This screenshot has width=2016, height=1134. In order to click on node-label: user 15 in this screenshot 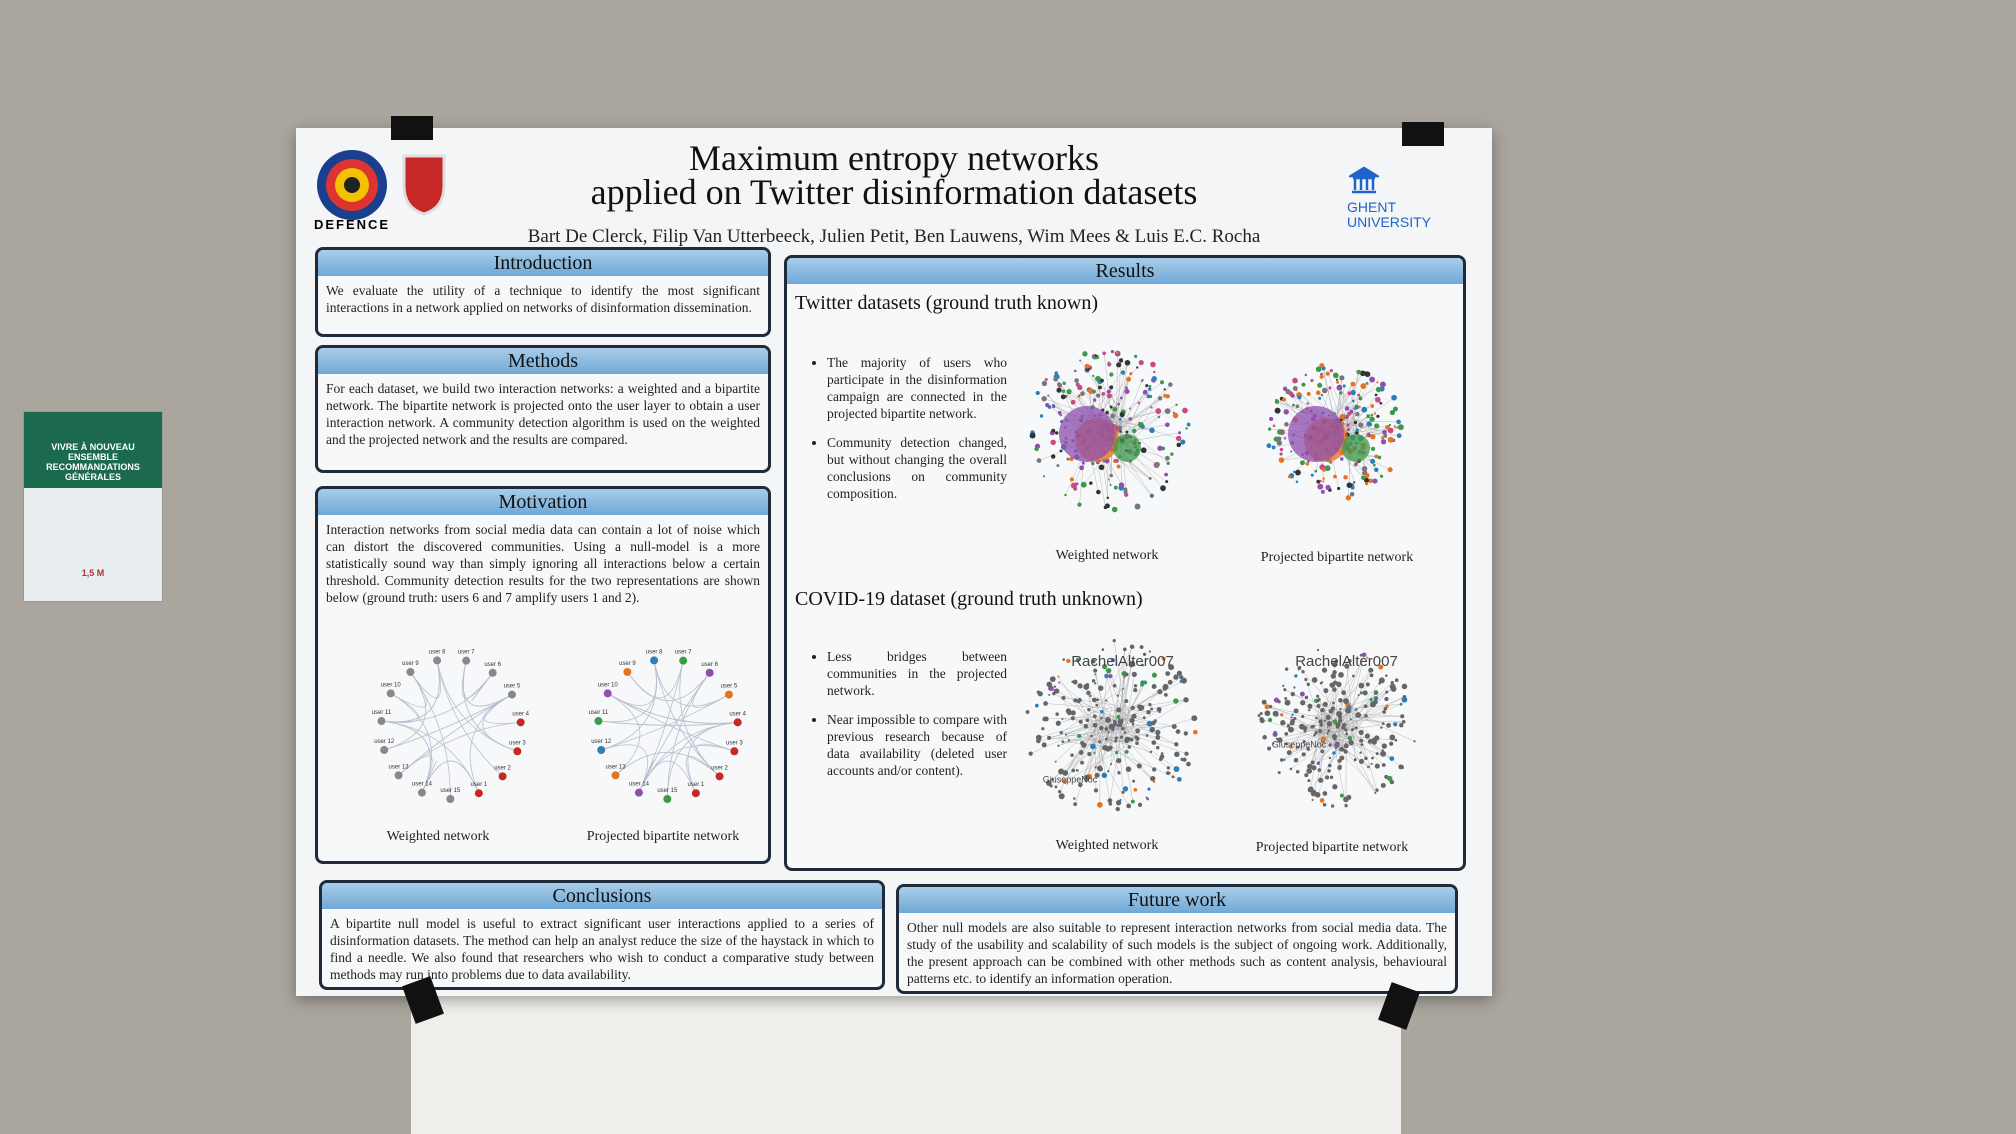, I will do `click(667, 791)`.